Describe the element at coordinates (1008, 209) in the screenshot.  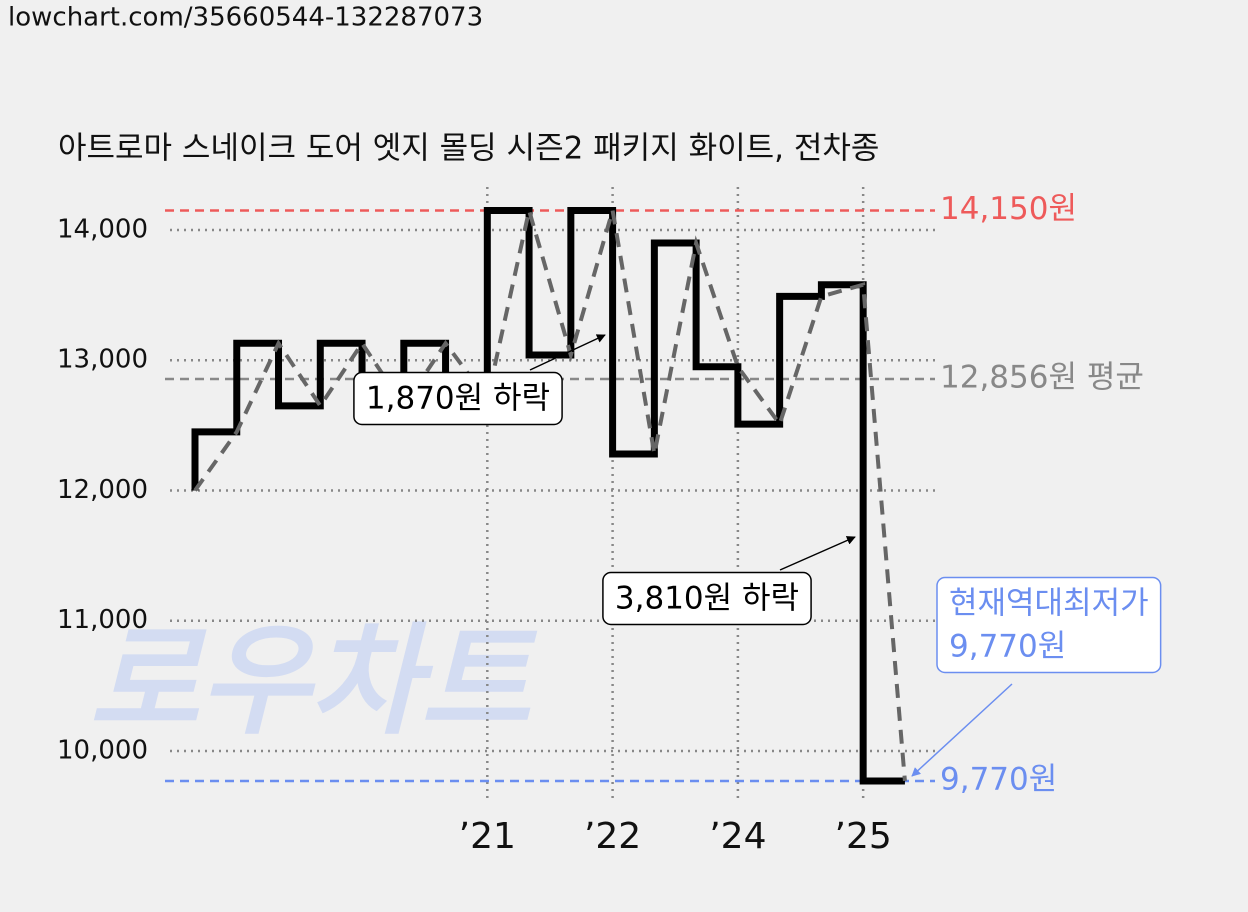
I see `reference-label: 14,150원` at that location.